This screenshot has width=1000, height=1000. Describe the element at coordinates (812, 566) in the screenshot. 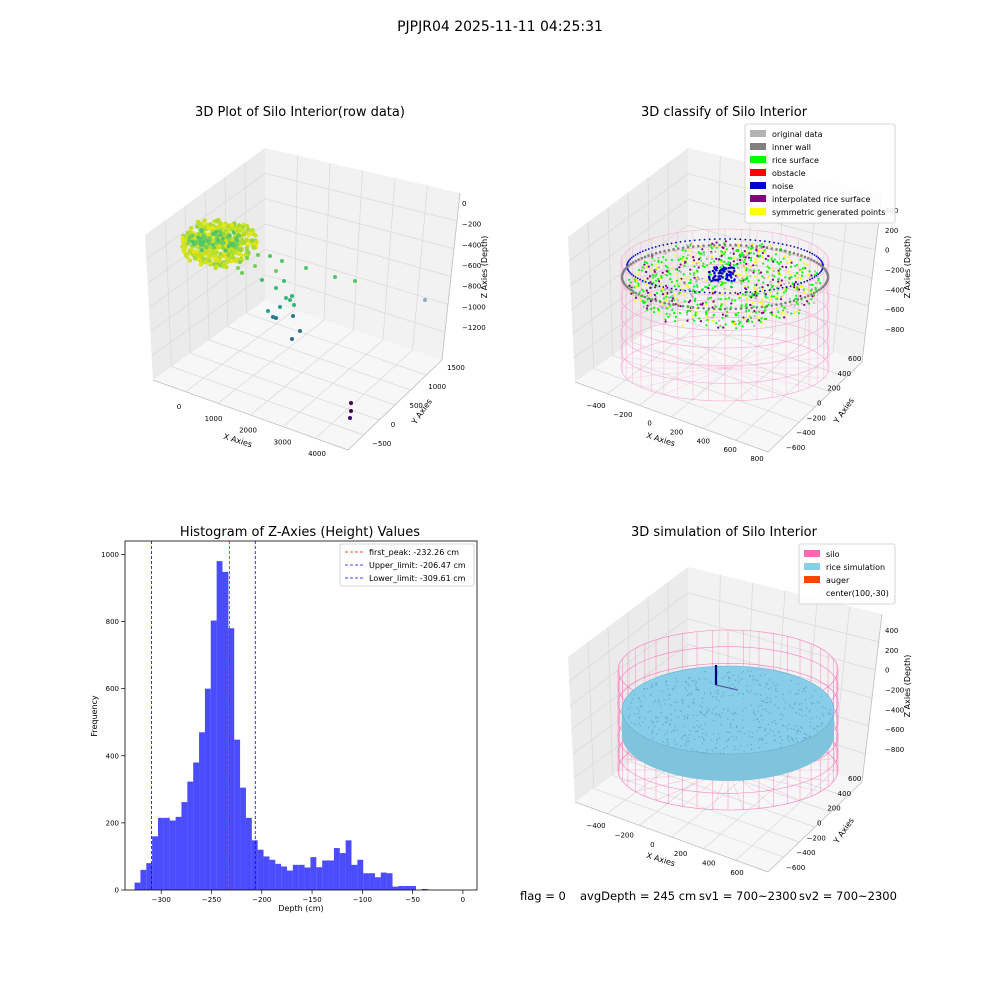

I see `simulation-legend-swatch` at that location.